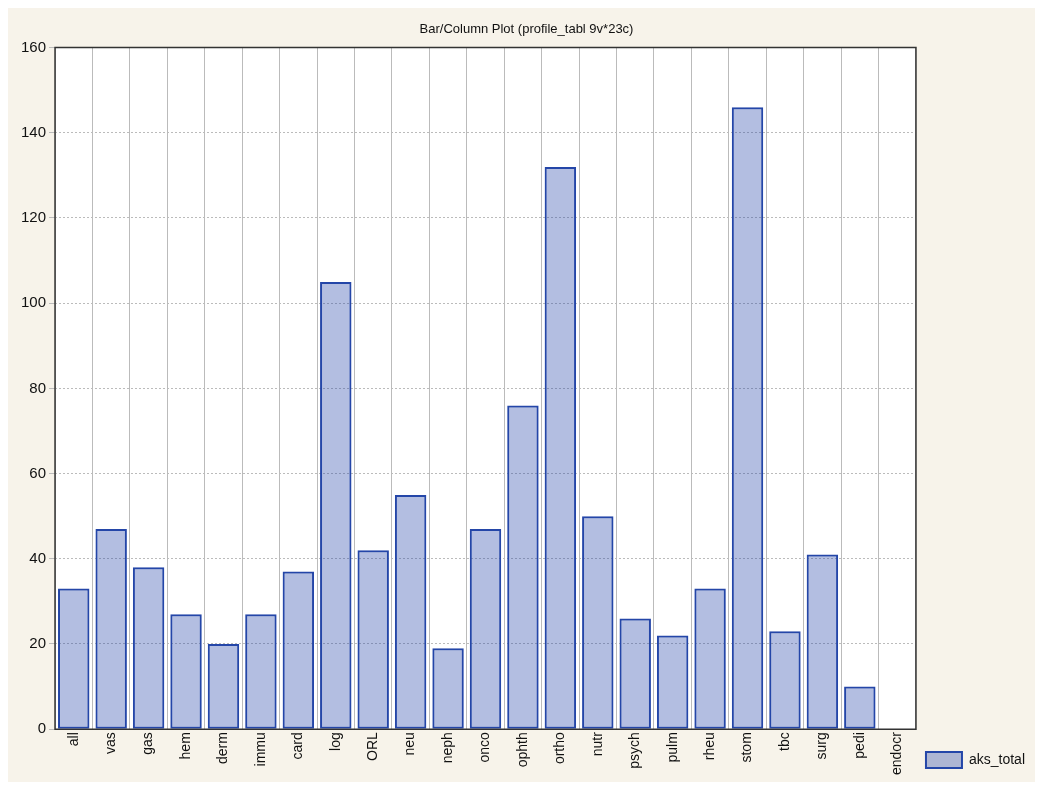 This screenshot has width=1043, height=790. Describe the element at coordinates (72, 739) in the screenshot. I see `x-tick-label: all` at that location.